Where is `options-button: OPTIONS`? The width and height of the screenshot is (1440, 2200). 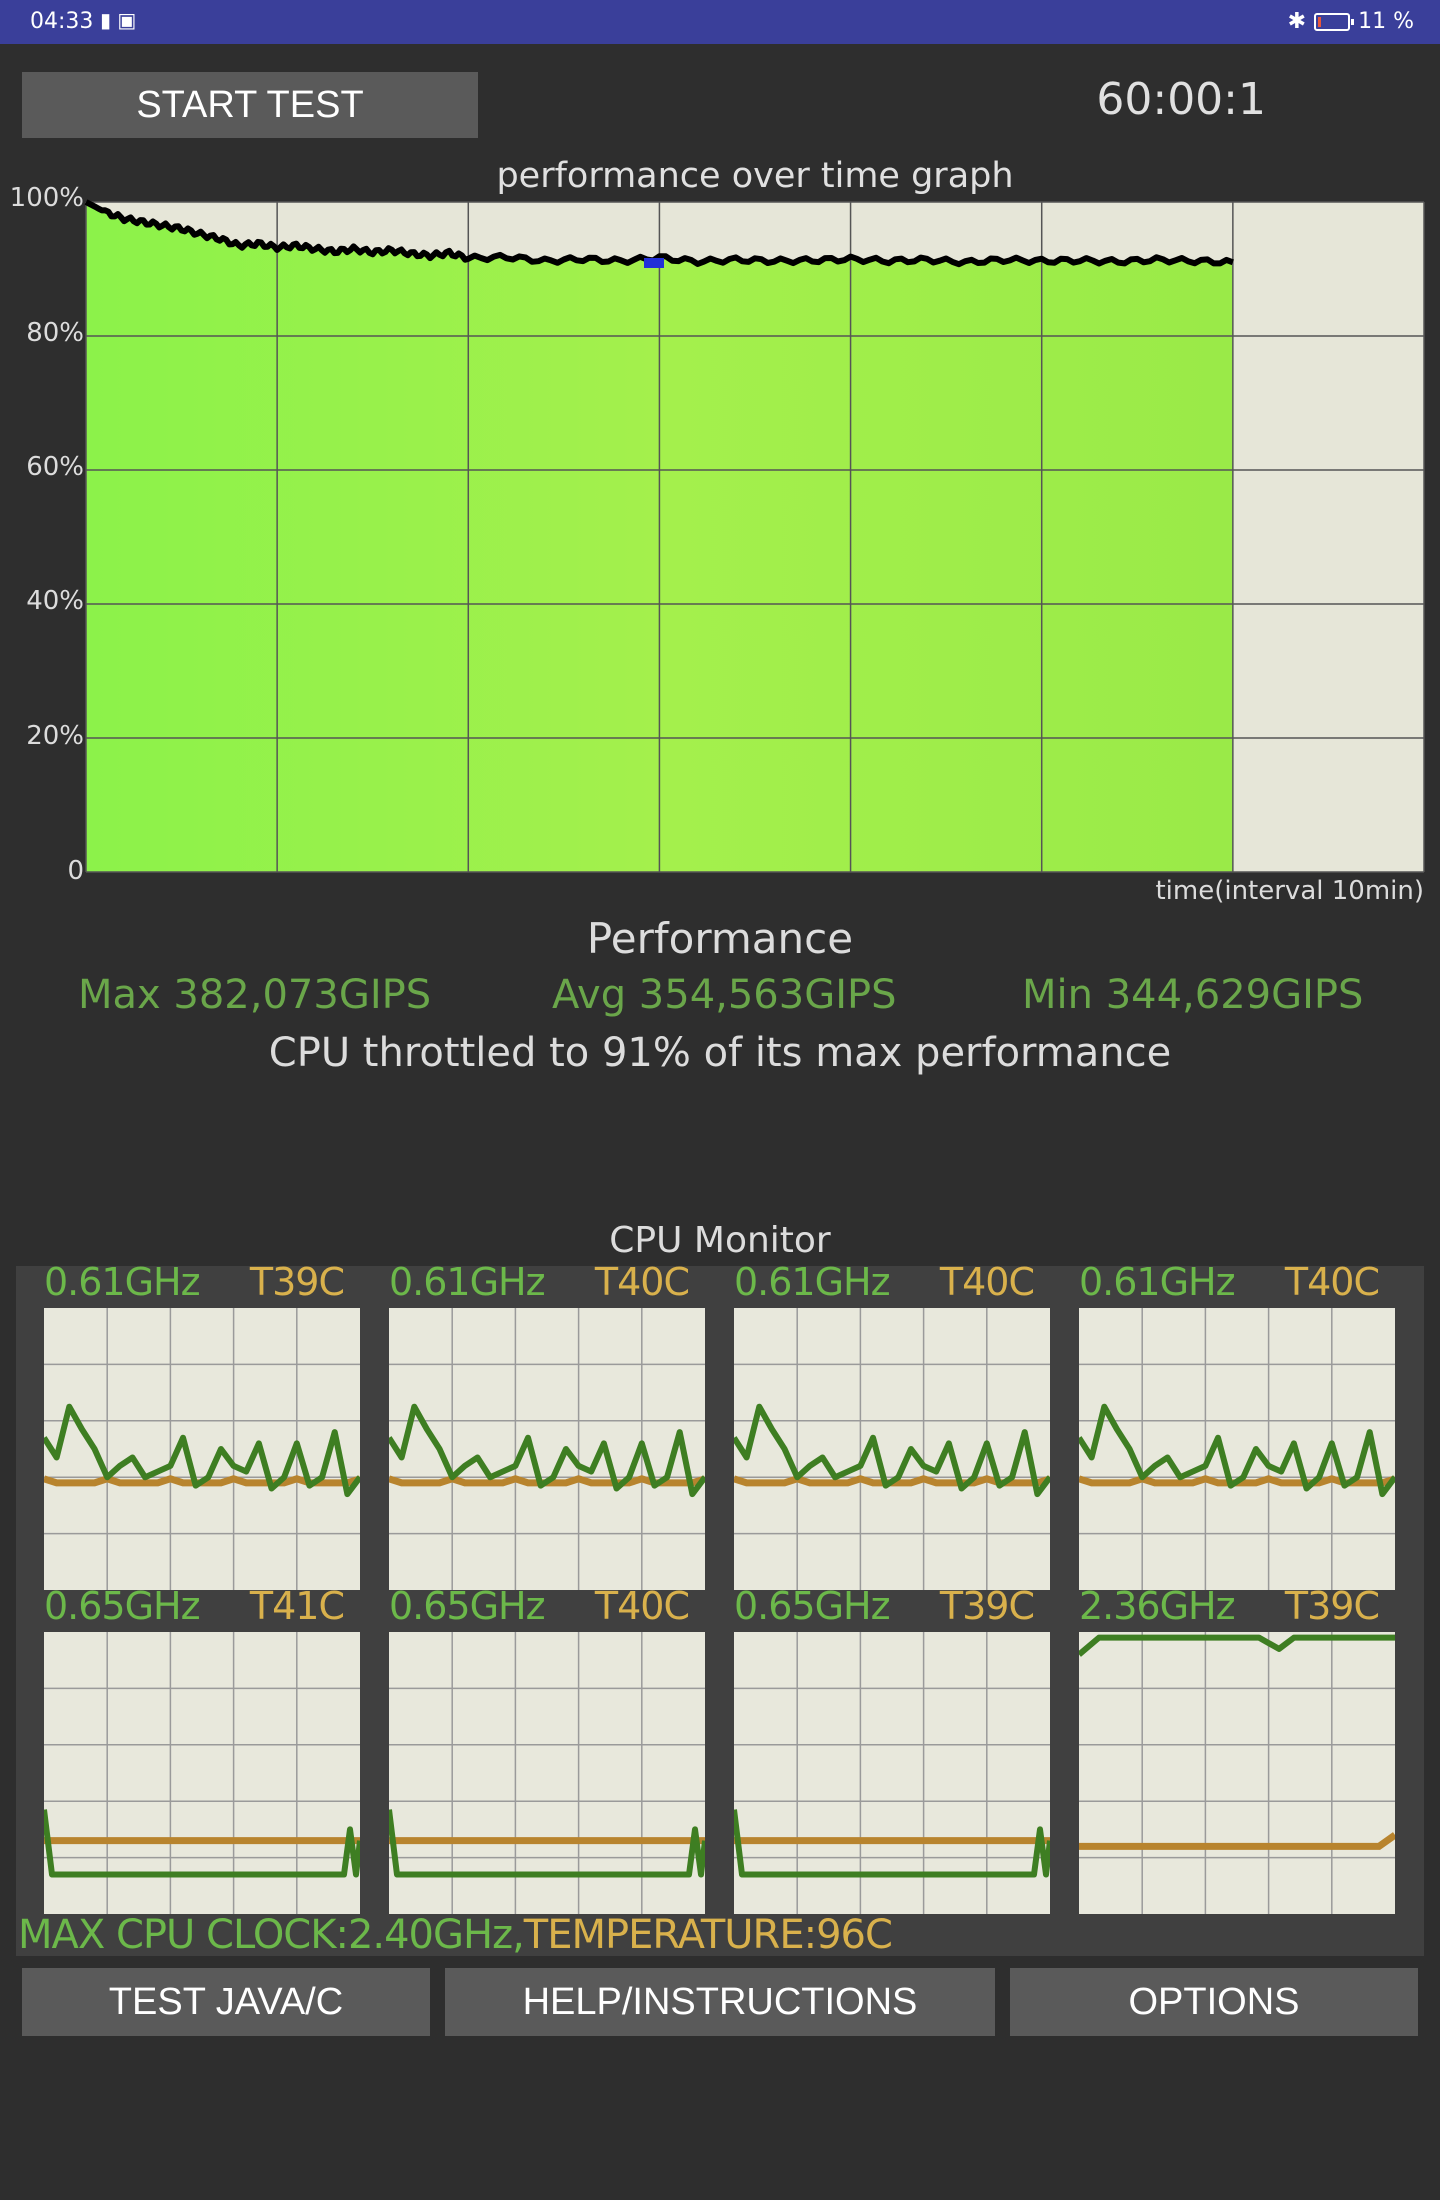
options-button: OPTIONS is located at coordinates (1214, 2002).